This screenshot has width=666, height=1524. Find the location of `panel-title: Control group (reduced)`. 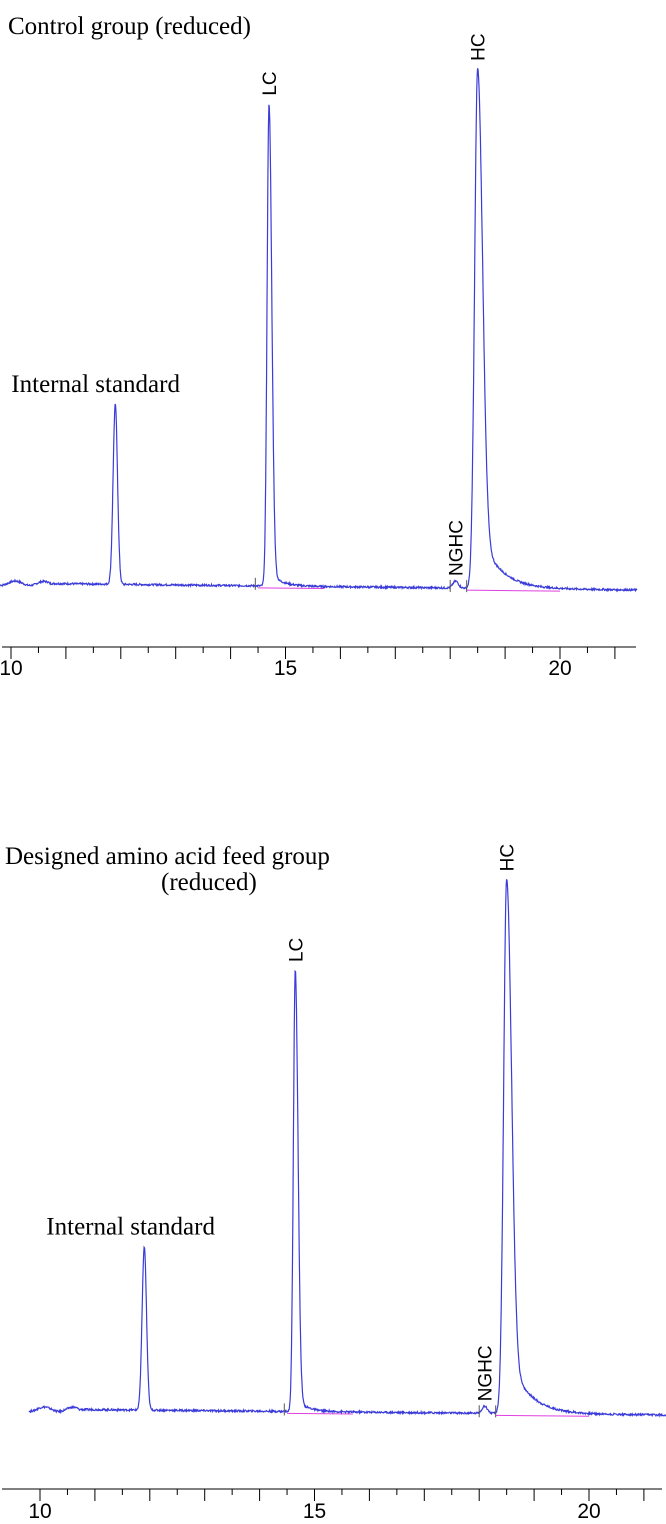

panel-title: Control group (reduced) is located at coordinates (129, 26).